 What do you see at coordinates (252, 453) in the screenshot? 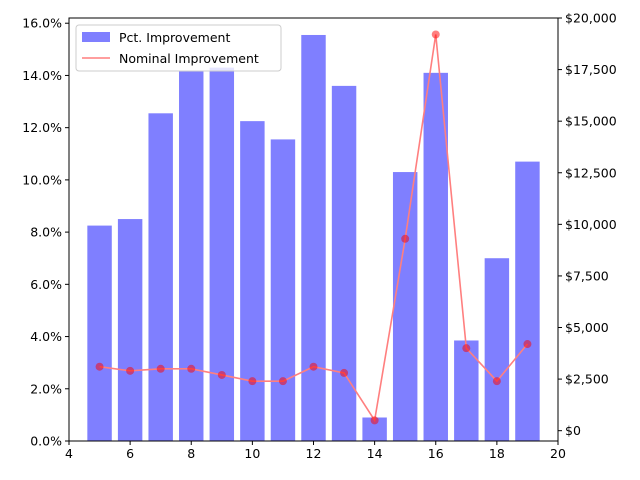
I see `x-tick-label: 10` at bounding box center [252, 453].